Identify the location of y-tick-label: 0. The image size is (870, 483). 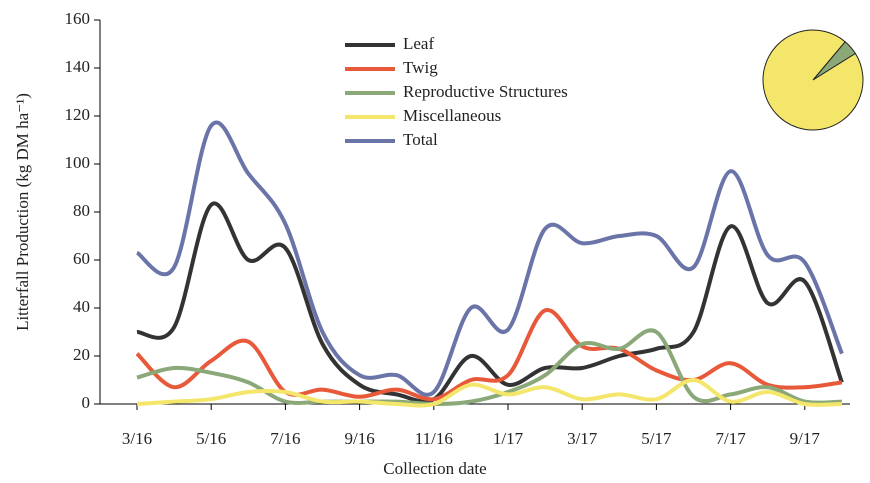
(86, 402).